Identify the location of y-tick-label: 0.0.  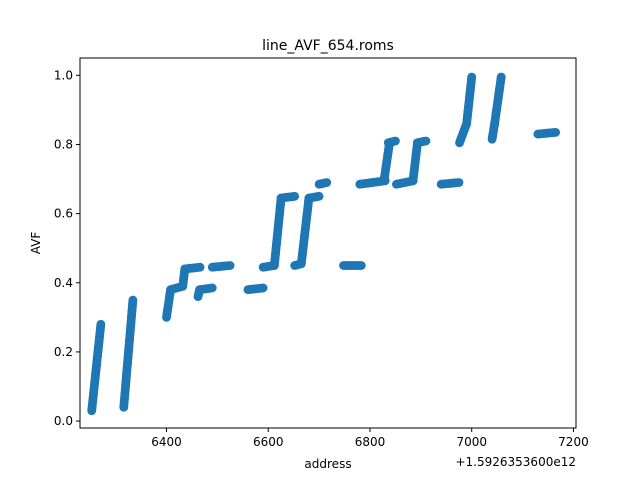
(63, 421).